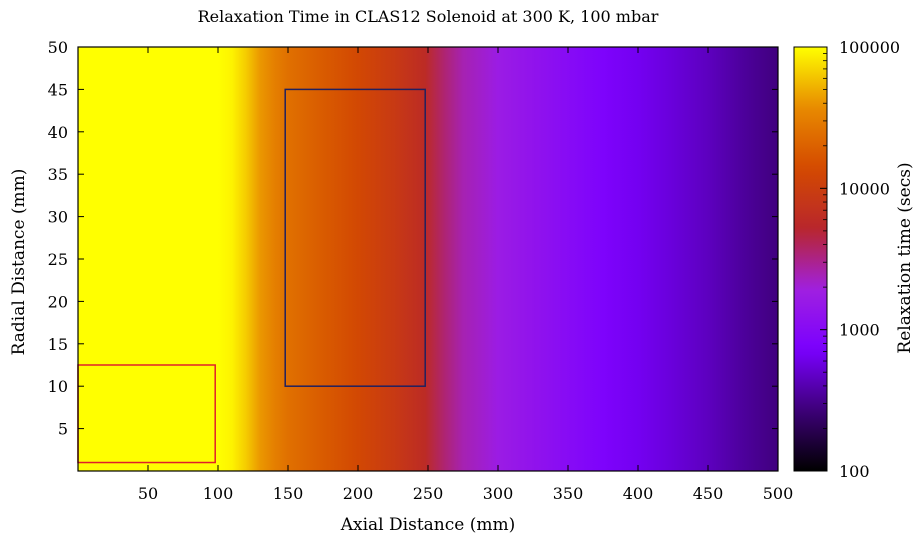 Image resolution: width=917 pixels, height=534 pixels. I want to click on colorbar-tick-label: 1000, so click(859, 330).